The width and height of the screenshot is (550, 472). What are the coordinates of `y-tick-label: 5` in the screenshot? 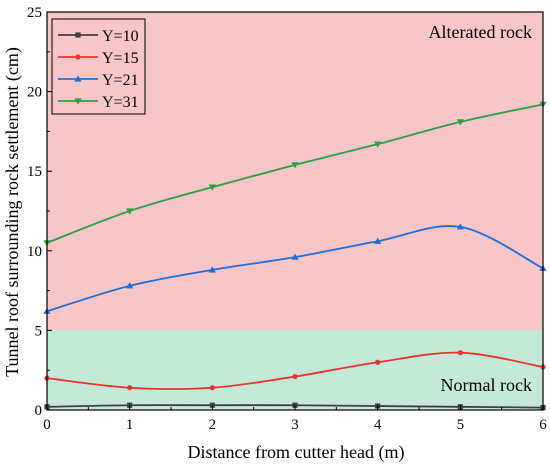 It's located at (39, 331).